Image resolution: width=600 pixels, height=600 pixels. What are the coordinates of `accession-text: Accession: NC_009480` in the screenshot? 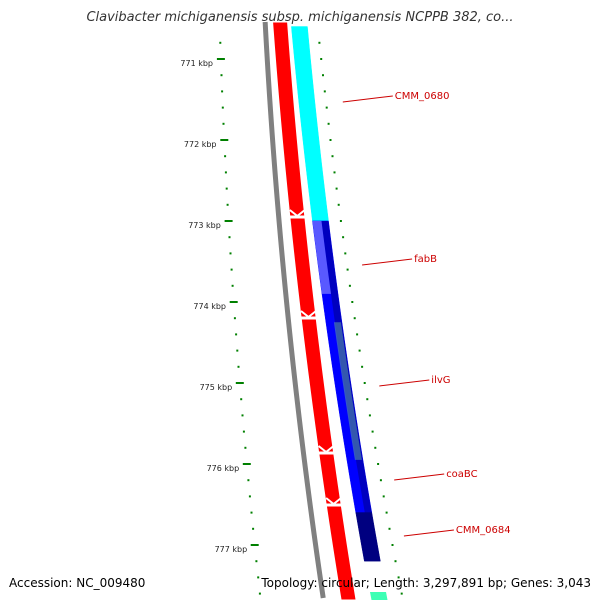 It's located at (77, 583).